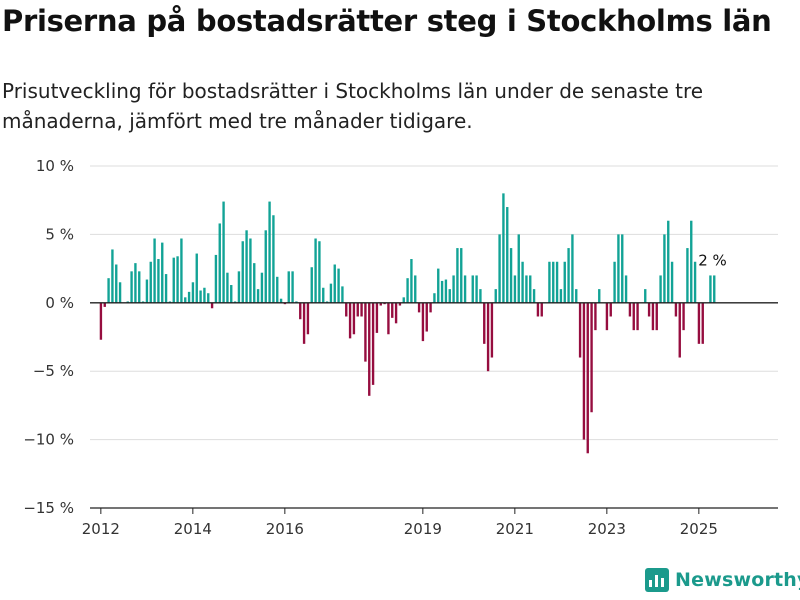 The width and height of the screenshot is (800, 600). What do you see at coordinates (737, 580) in the screenshot?
I see `brand-name: Newsworthy` at bounding box center [737, 580].